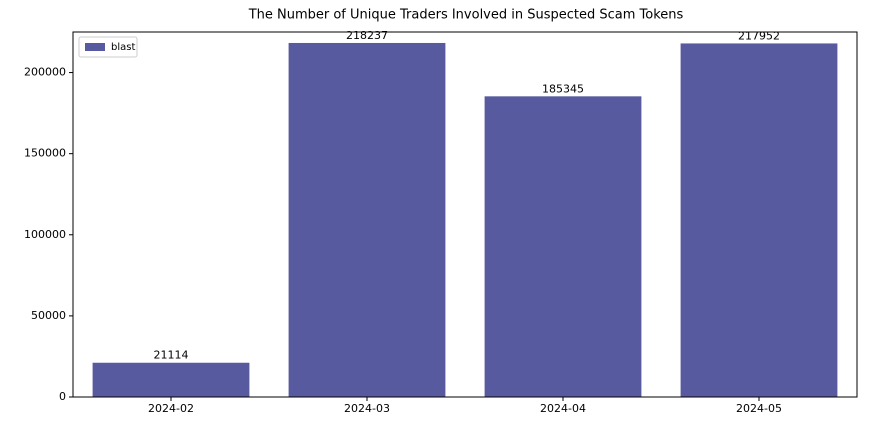 This screenshot has width=894, height=425. Describe the element at coordinates (123, 47) in the screenshot. I see `legend-label: blast` at that location.